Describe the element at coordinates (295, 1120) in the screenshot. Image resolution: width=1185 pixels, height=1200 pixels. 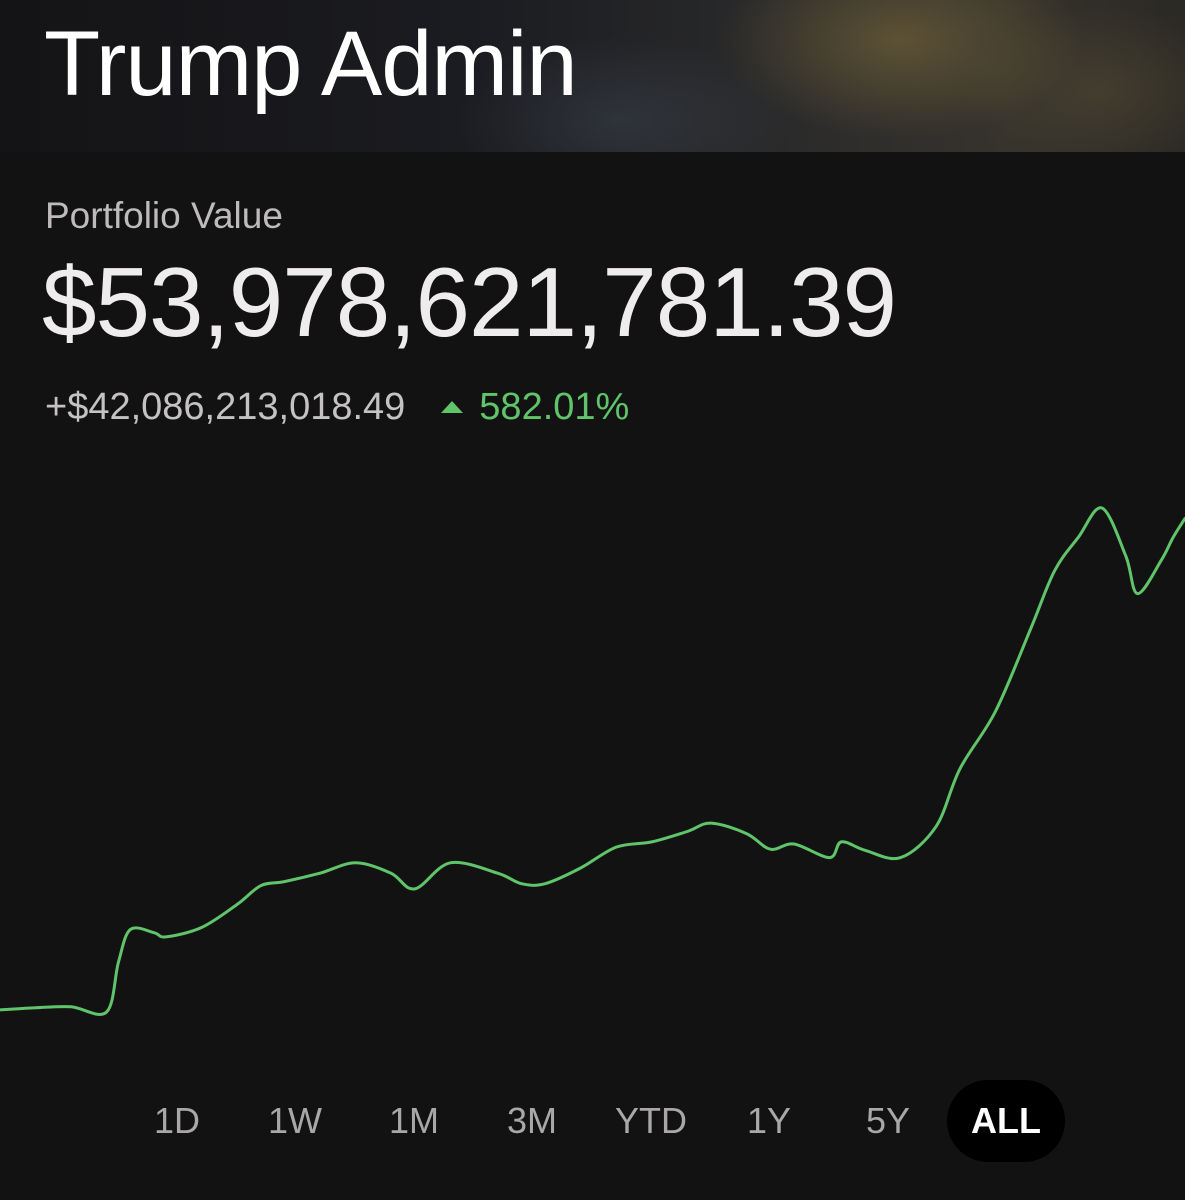
I see `range-button-1w: 1W` at that location.